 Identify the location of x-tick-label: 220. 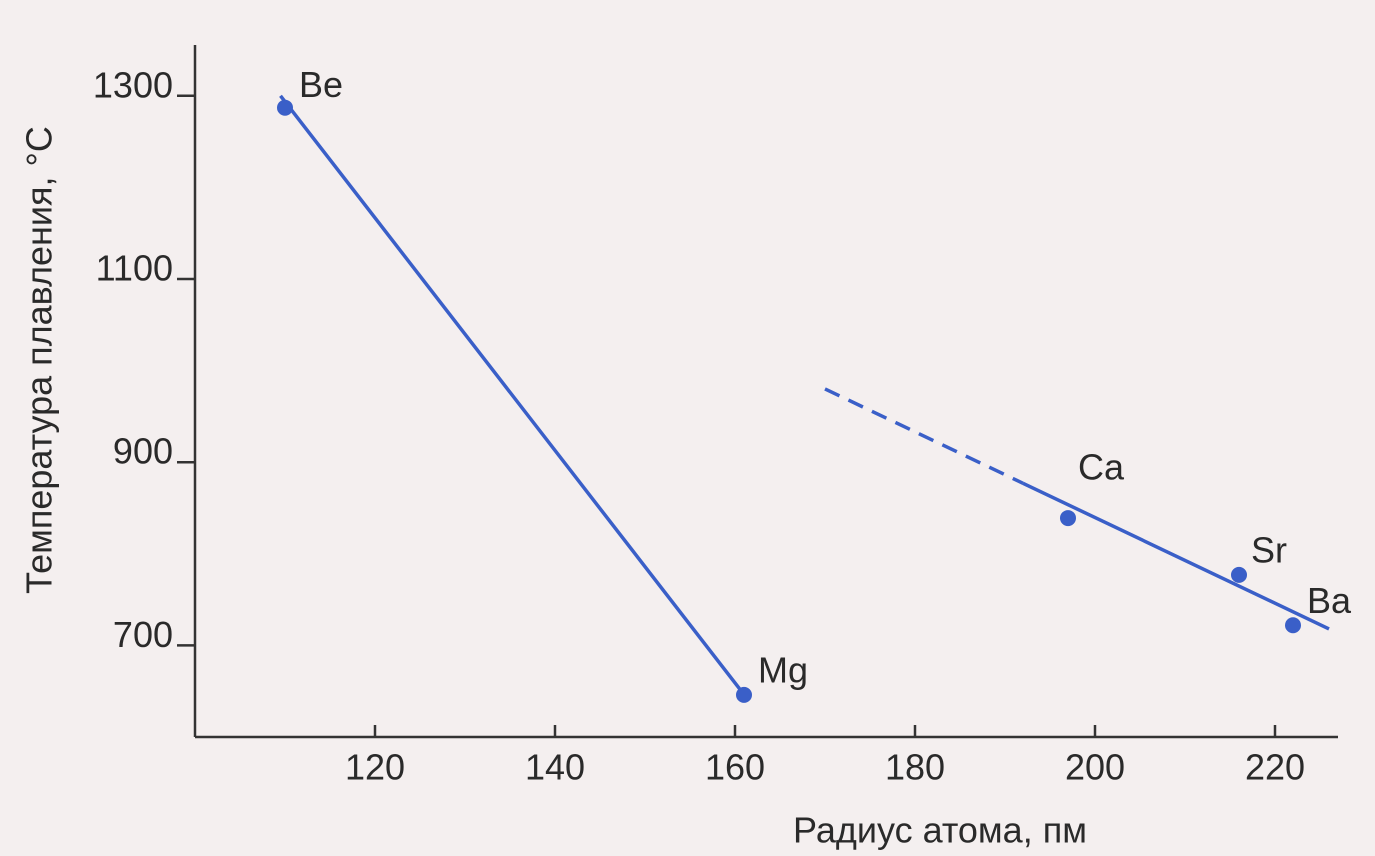
(1275, 767).